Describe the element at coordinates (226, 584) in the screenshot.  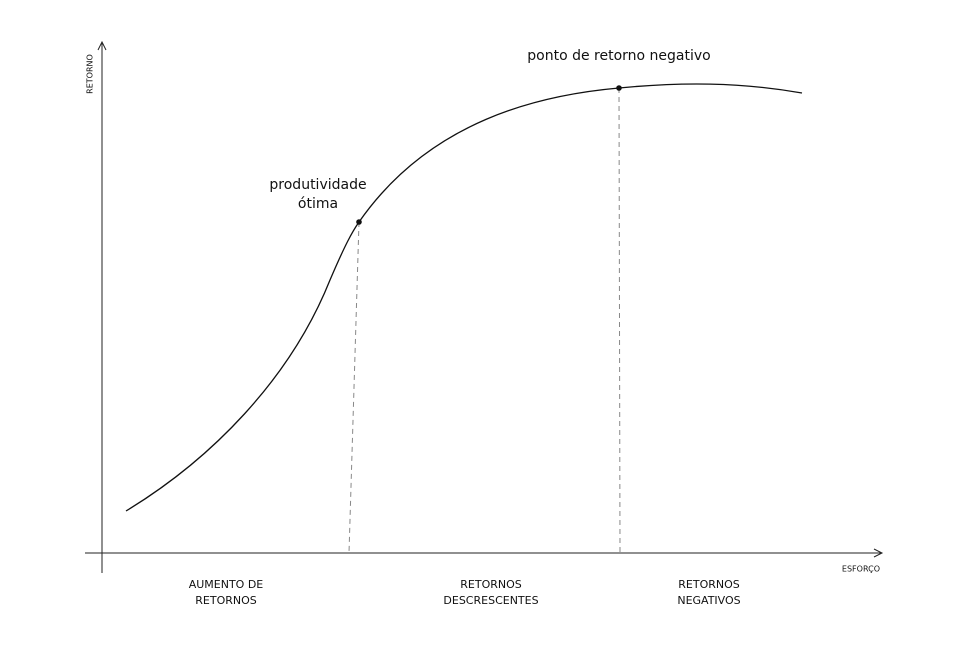
I see `region-label: AUMENTO DE` at that location.